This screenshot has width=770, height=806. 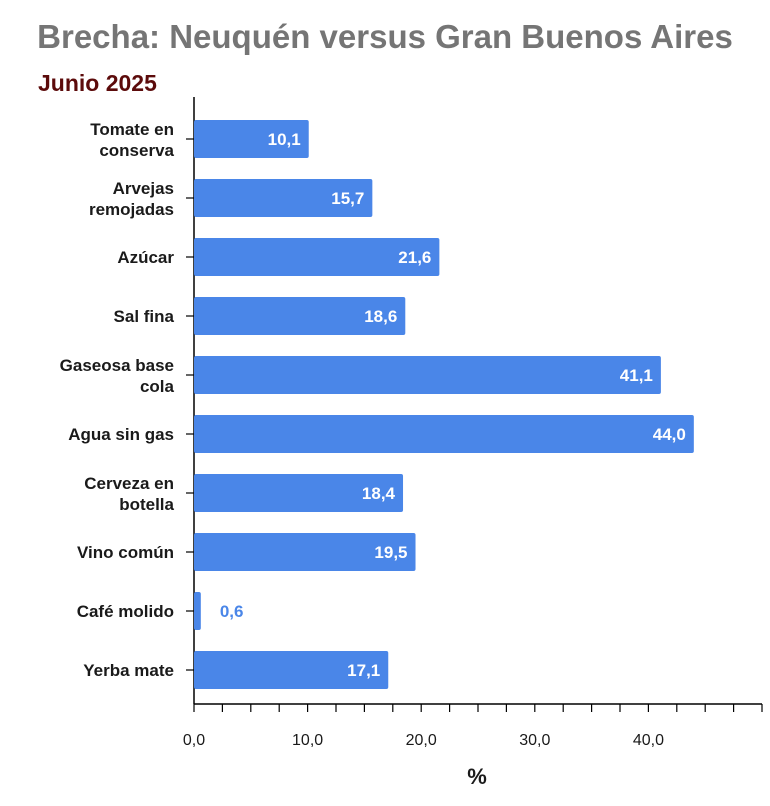 What do you see at coordinates (307, 740) in the screenshot?
I see `x-tick-label: 10,0` at bounding box center [307, 740].